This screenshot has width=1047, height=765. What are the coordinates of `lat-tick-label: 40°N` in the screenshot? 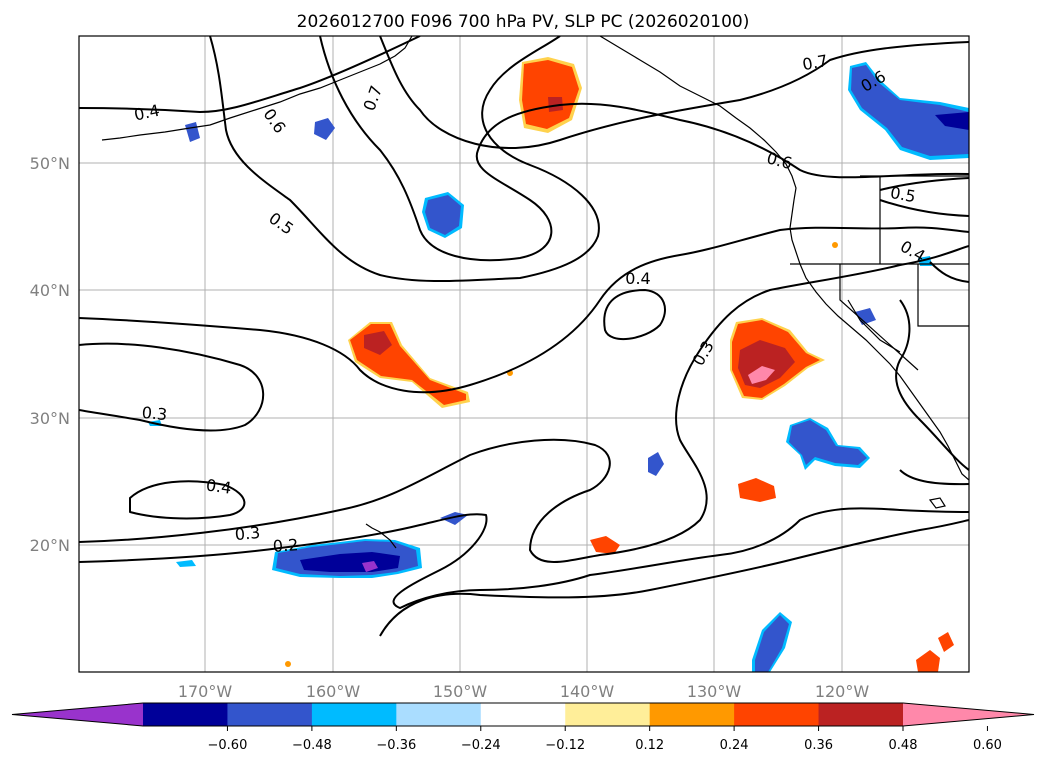 It's located at (50, 290).